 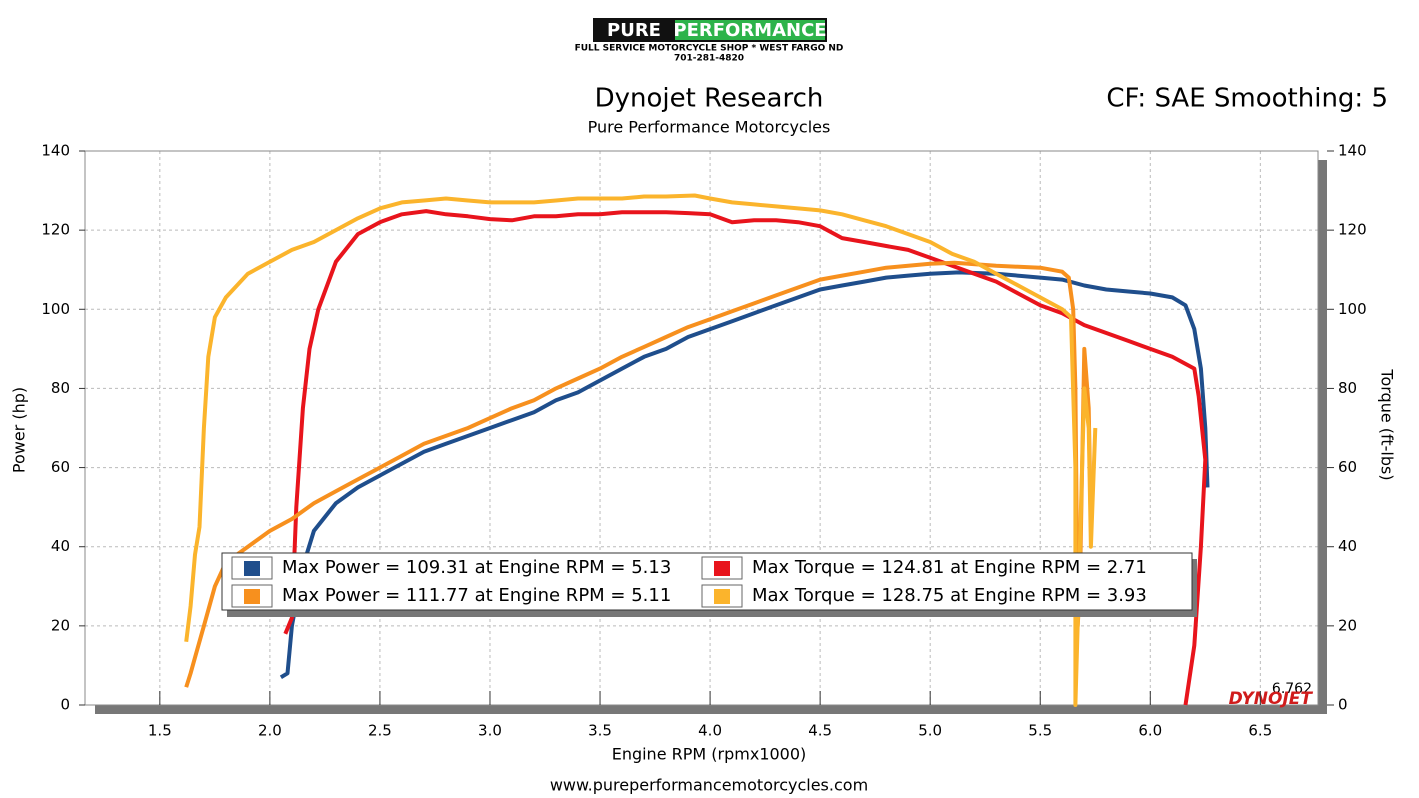 What do you see at coordinates (949, 595) in the screenshot?
I see `legend-label: Max Torque = 128.75 at Engine RPM = 3.93` at bounding box center [949, 595].